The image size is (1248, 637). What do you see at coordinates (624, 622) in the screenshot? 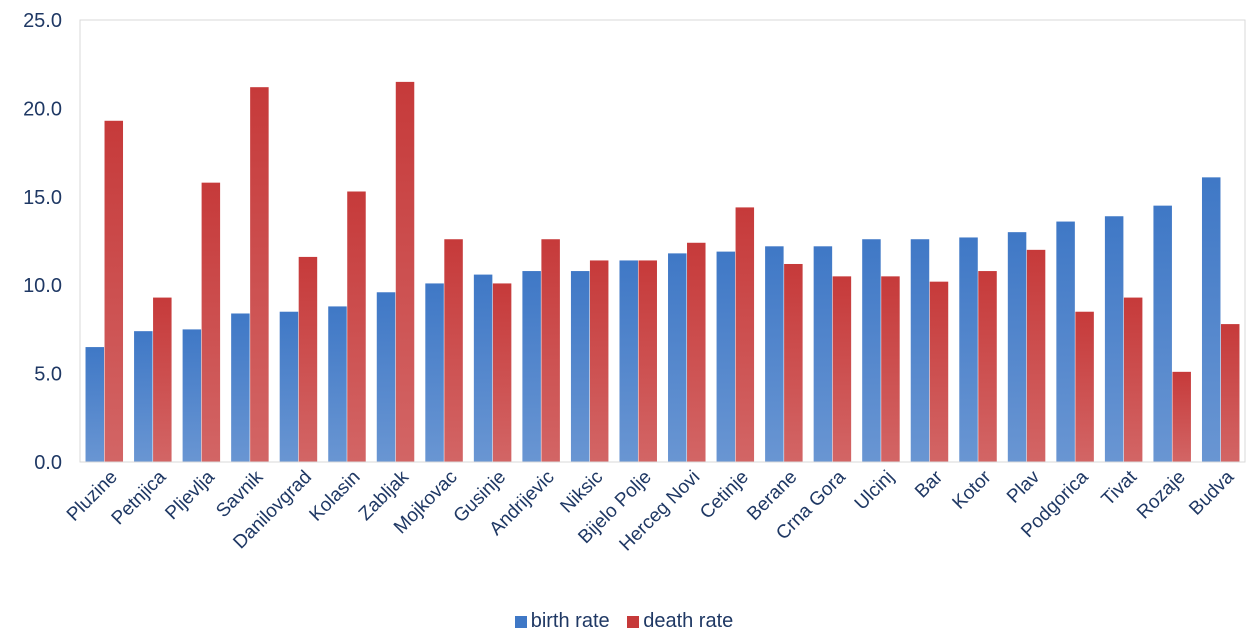
I see `legend: birth rate death rate` at bounding box center [624, 622].